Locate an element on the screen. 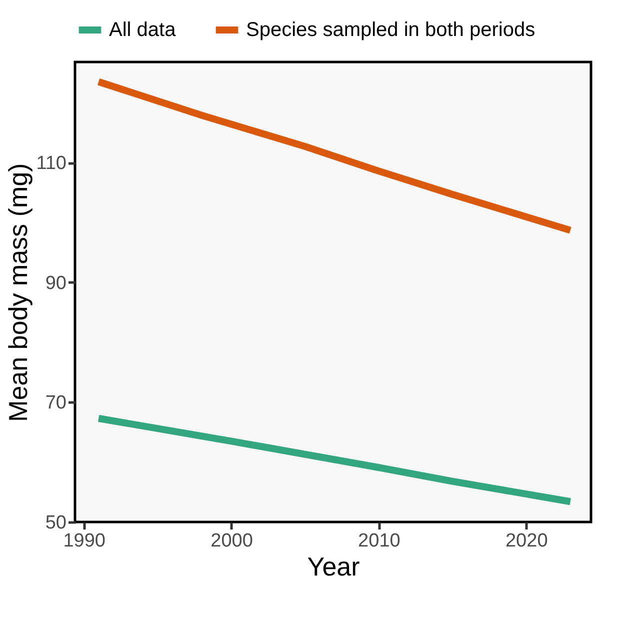 The height and width of the screenshot is (619, 639). legend-label: Species sampled in both periods is located at coordinates (391, 30).